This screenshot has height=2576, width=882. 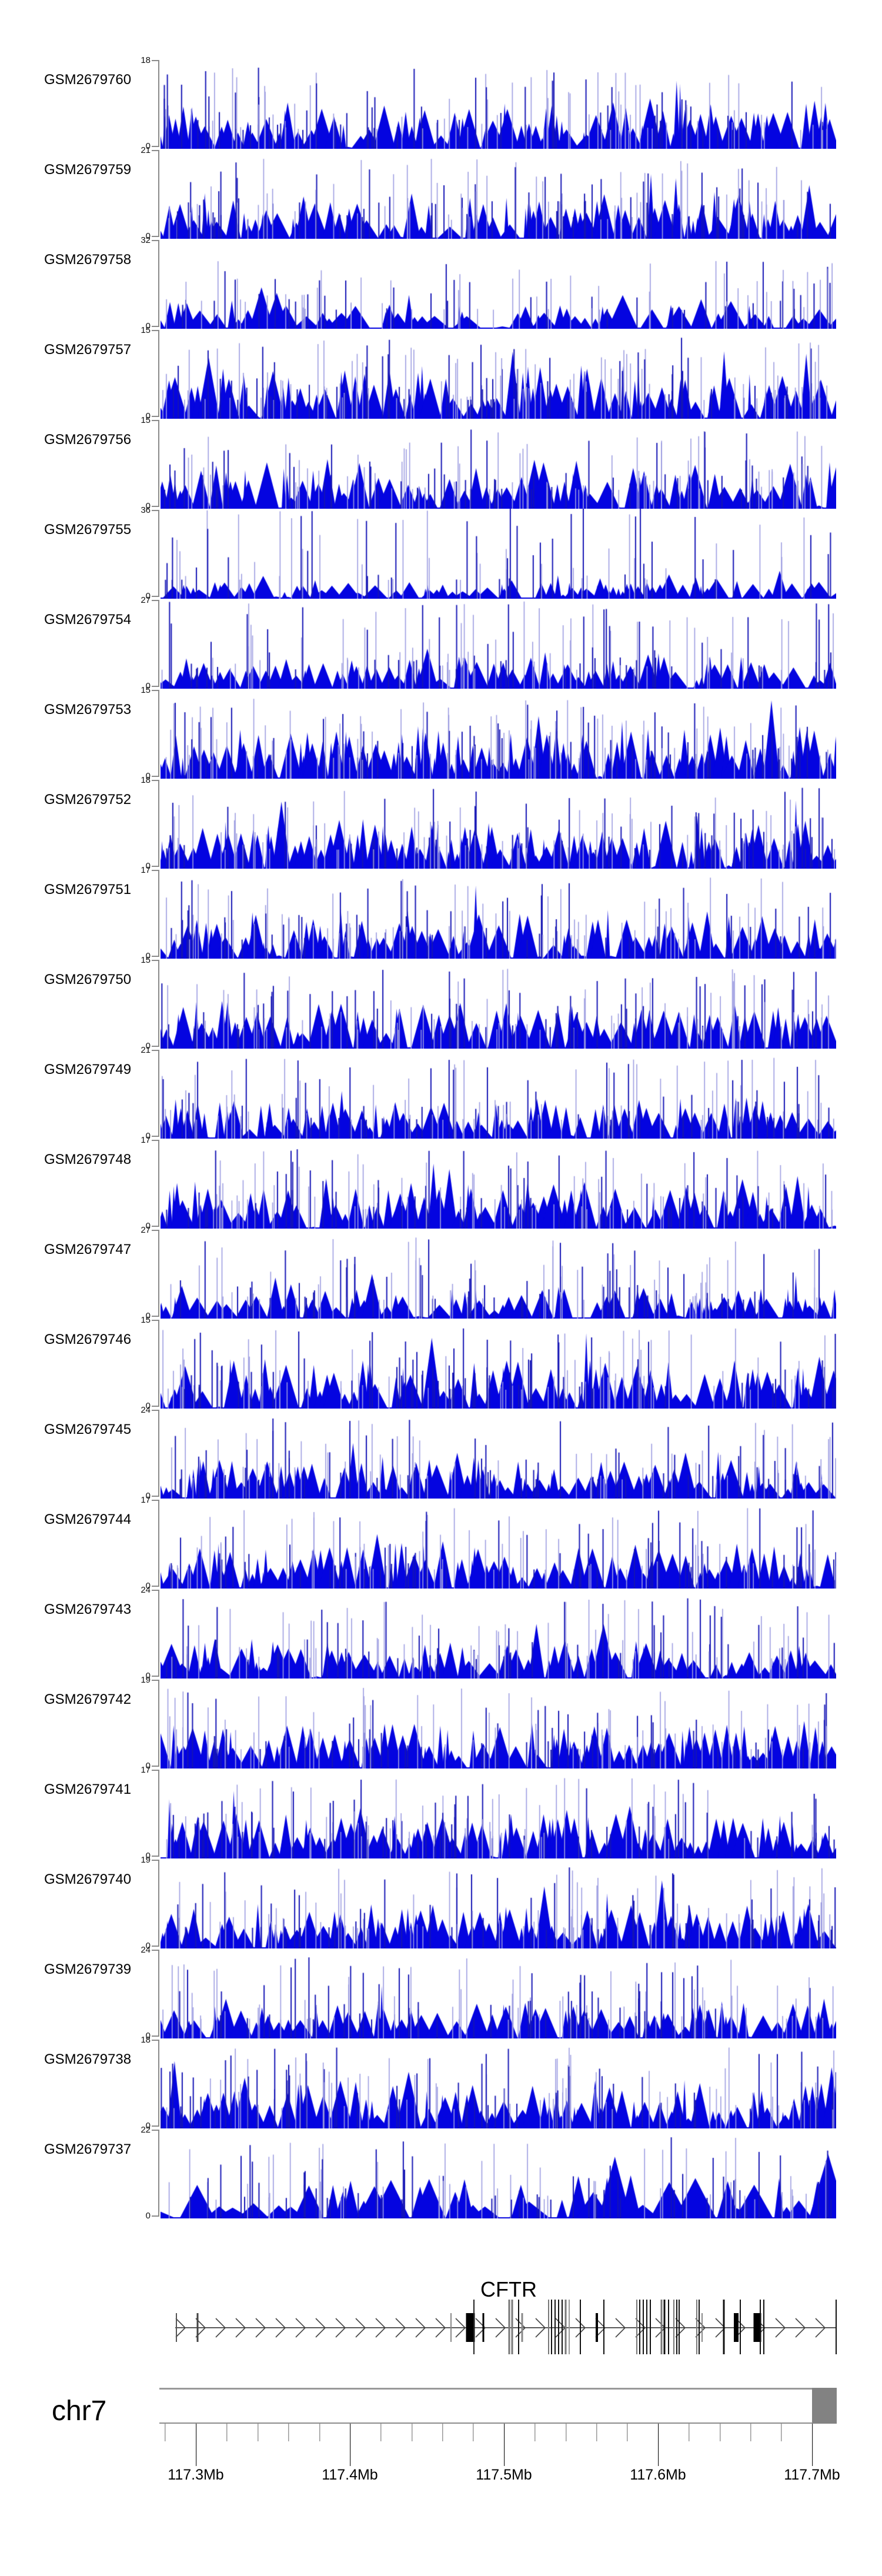 I want to click on sample-name-label: GSM2679746, so click(x=88, y=1339).